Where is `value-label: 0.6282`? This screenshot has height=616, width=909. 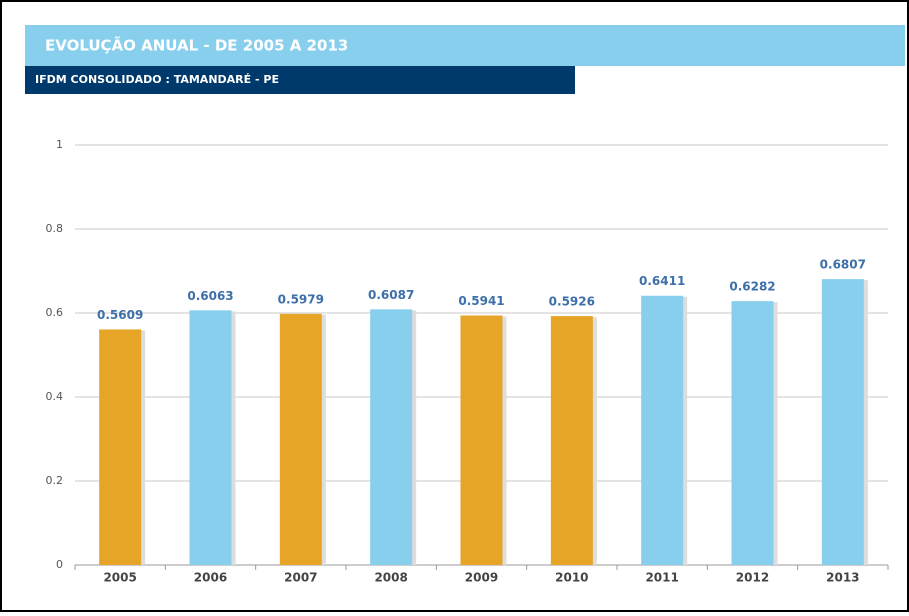
value-label: 0.6282 is located at coordinates (752, 287).